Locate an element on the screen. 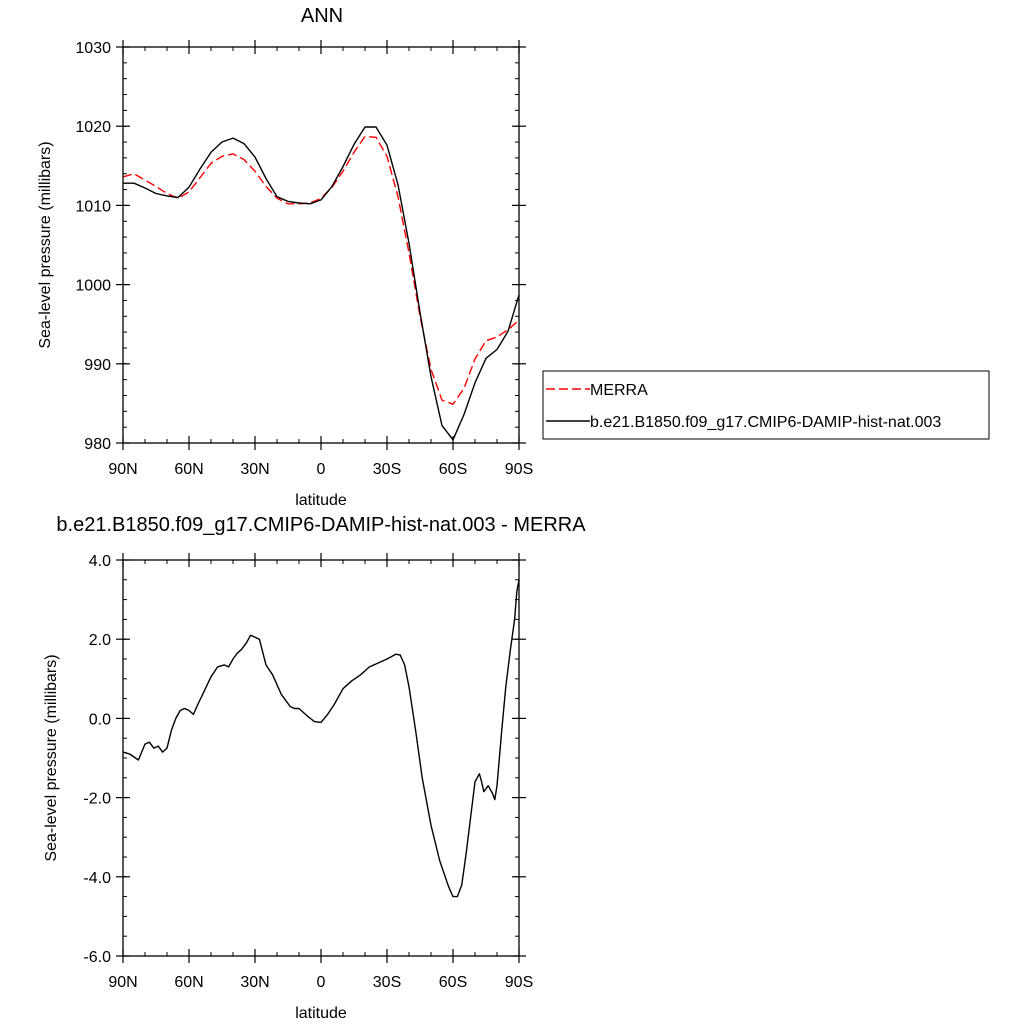 This screenshot has height=1024, width=1024. y-tick-label: 2.0 is located at coordinates (100, 640).